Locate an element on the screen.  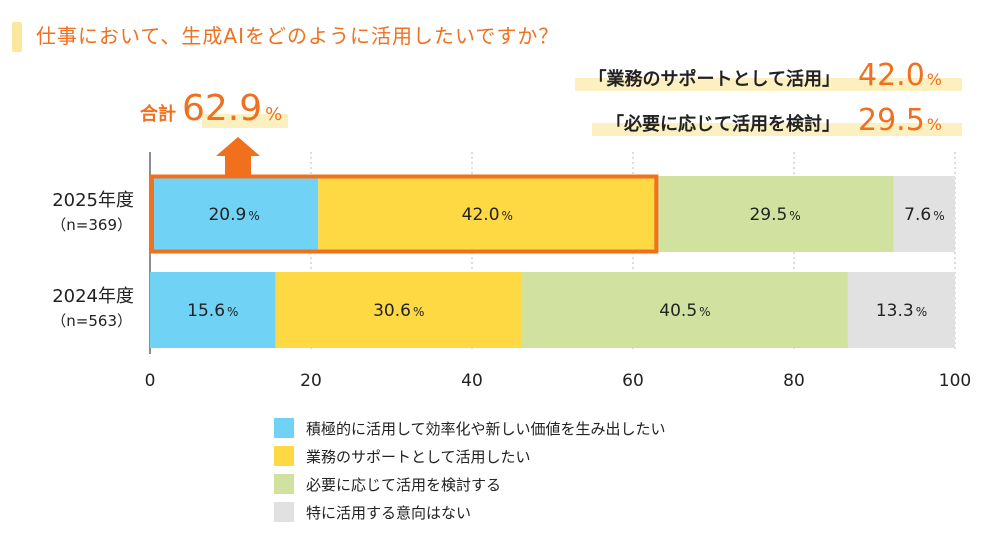
callout-as-needed: 「必要に応じて活用を検討」 29.5 % is located at coordinates (777, 120).